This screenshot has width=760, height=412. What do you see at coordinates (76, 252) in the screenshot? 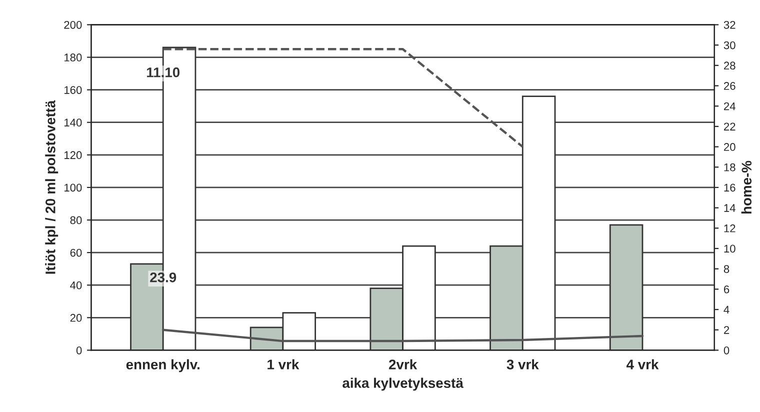
I see `y-tick-label: 60` at bounding box center [76, 252].